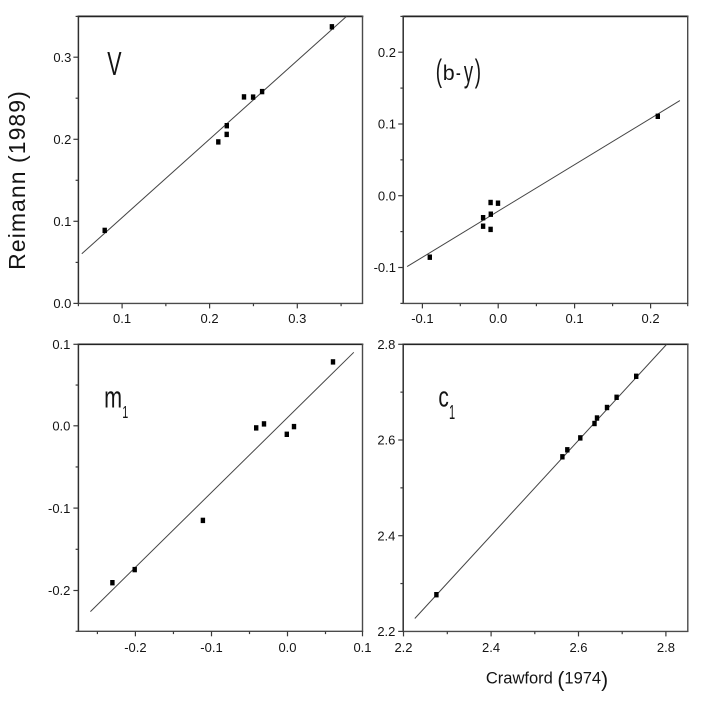 The width and height of the screenshot is (710, 703). Describe the element at coordinates (547, 680) in the screenshot. I see `svg-text: Crawford (1974)` at that location.